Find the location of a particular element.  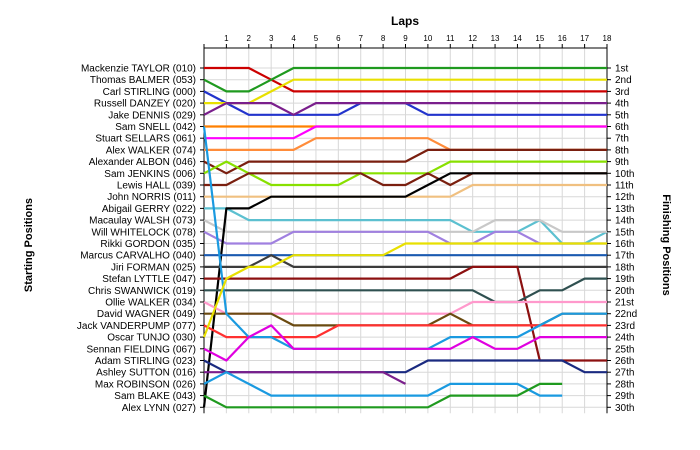

starting-position-label: John NORRIS (011) is located at coordinates (151, 197).